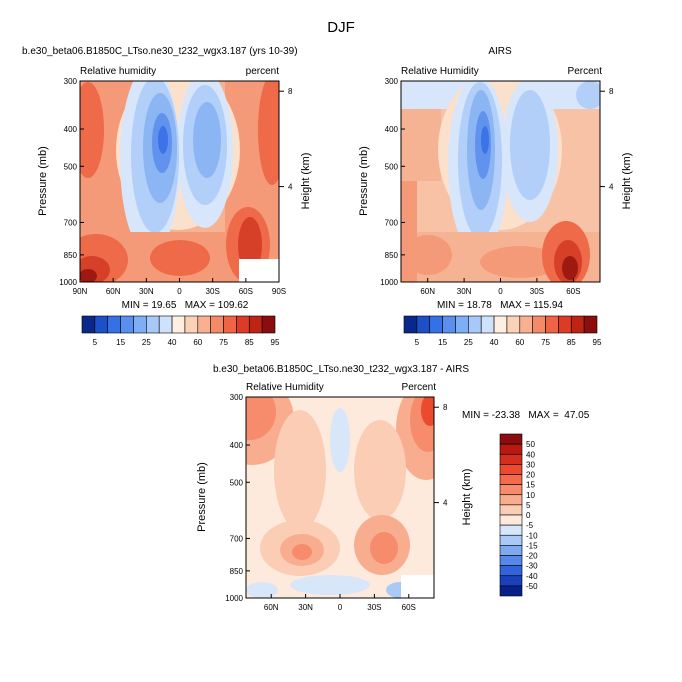 The width and height of the screenshot is (682, 682). Describe the element at coordinates (285, 387) in the screenshot. I see `panel-diff-left-label: Relative Humidity` at that location.